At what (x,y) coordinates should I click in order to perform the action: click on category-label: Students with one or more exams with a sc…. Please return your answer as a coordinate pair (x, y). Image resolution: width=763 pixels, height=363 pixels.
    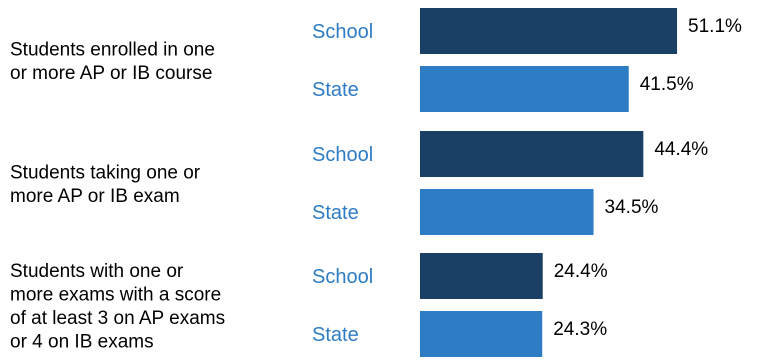
    Looking at the image, I should click on (117, 307).